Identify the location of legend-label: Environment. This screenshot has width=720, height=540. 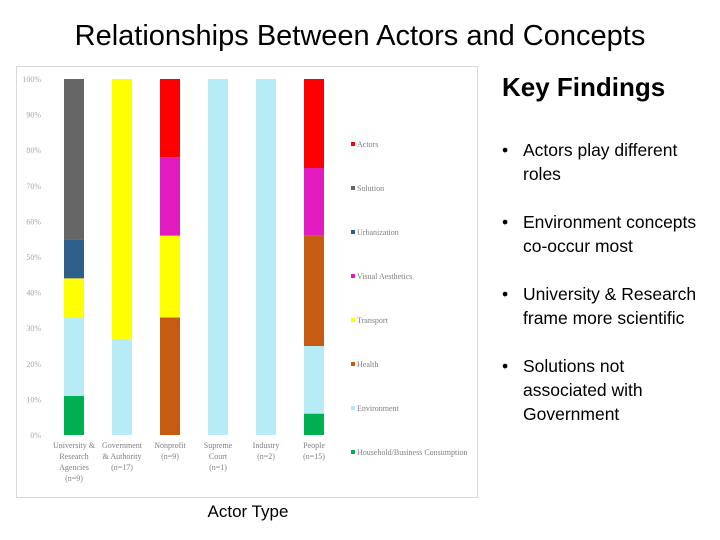
(378, 408).